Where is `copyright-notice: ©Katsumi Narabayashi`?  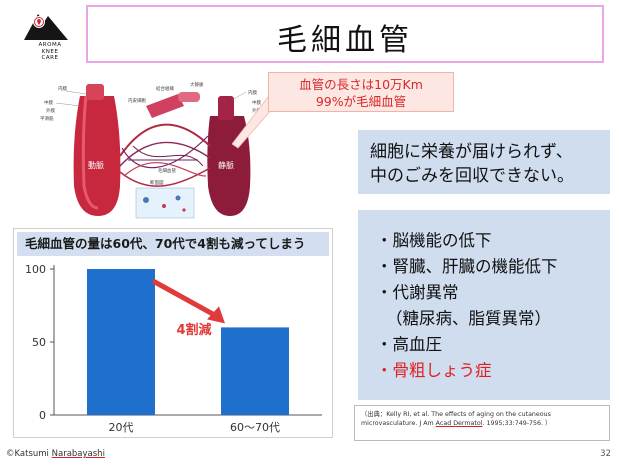 copyright-notice: ©Katsumi Narabayashi is located at coordinates (55, 454).